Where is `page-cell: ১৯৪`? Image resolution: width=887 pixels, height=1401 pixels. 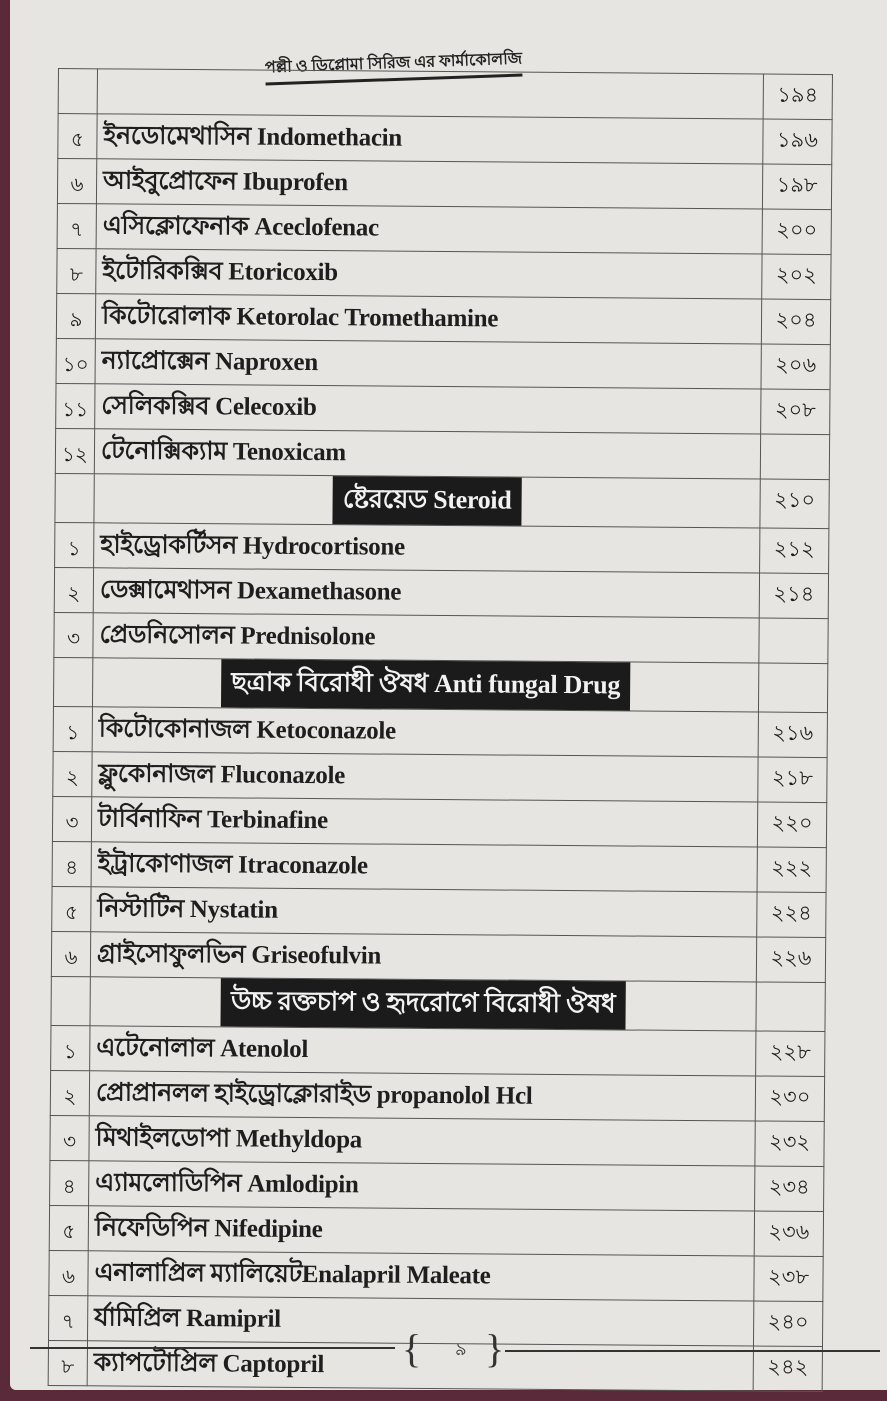 page-cell: ১৯৪ is located at coordinates (798, 97).